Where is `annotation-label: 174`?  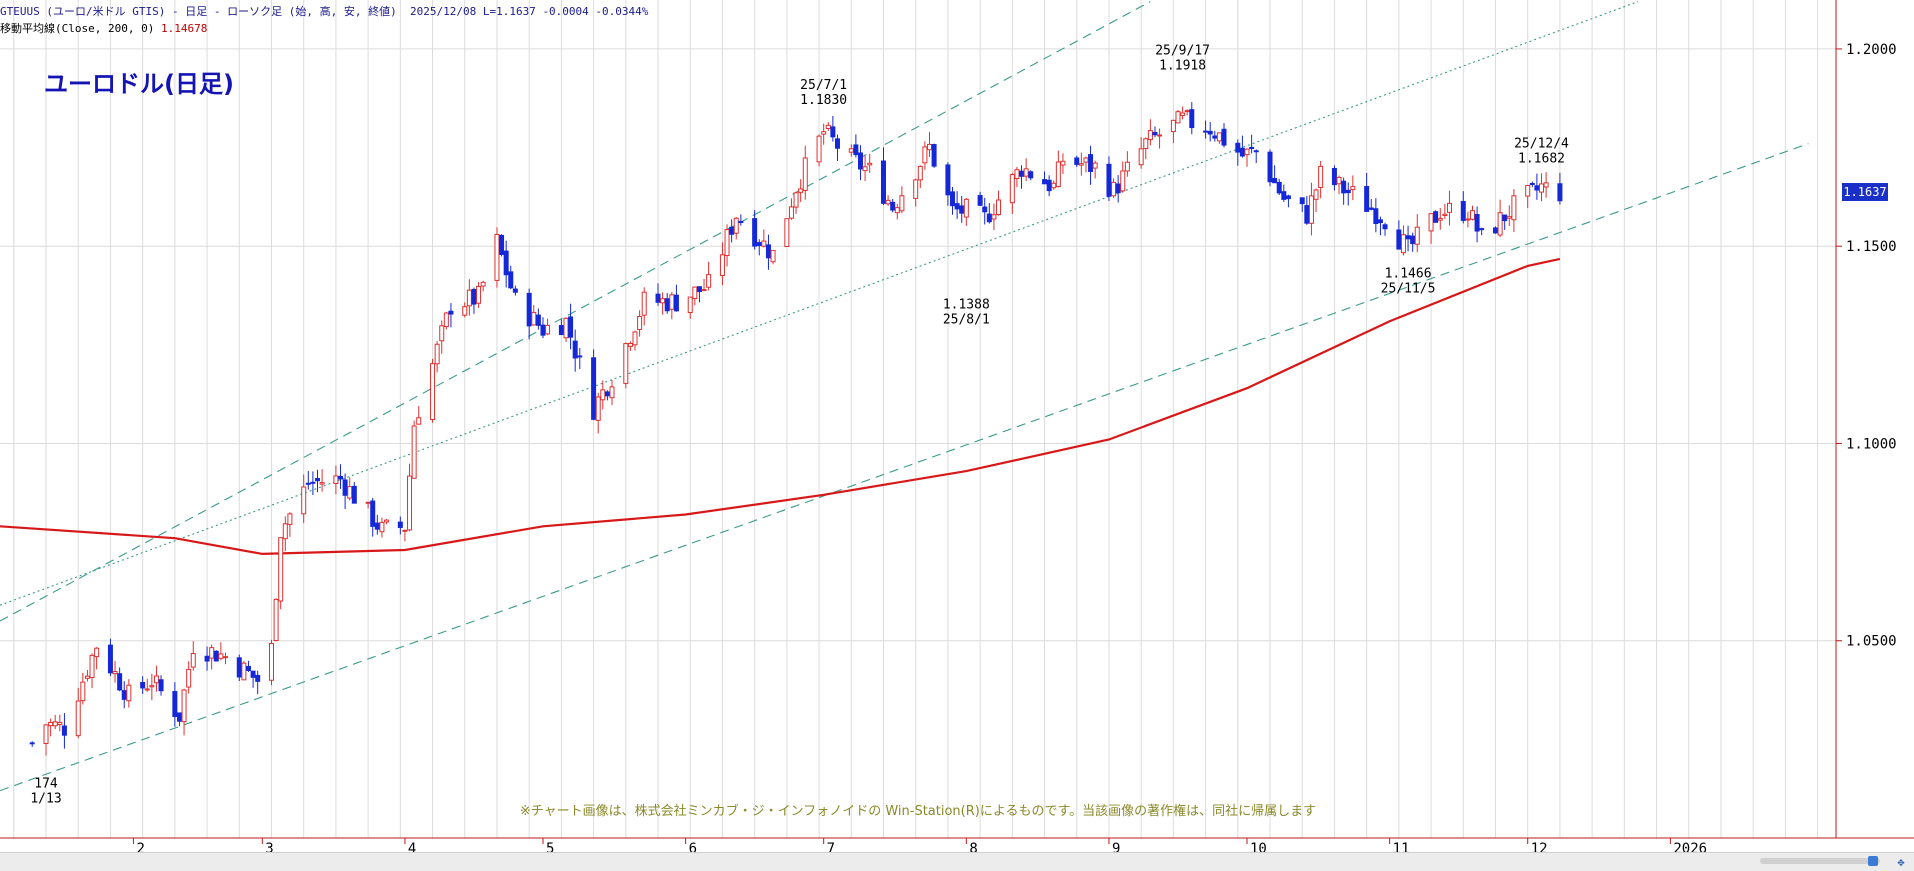
annotation-label: 174 is located at coordinates (46, 783).